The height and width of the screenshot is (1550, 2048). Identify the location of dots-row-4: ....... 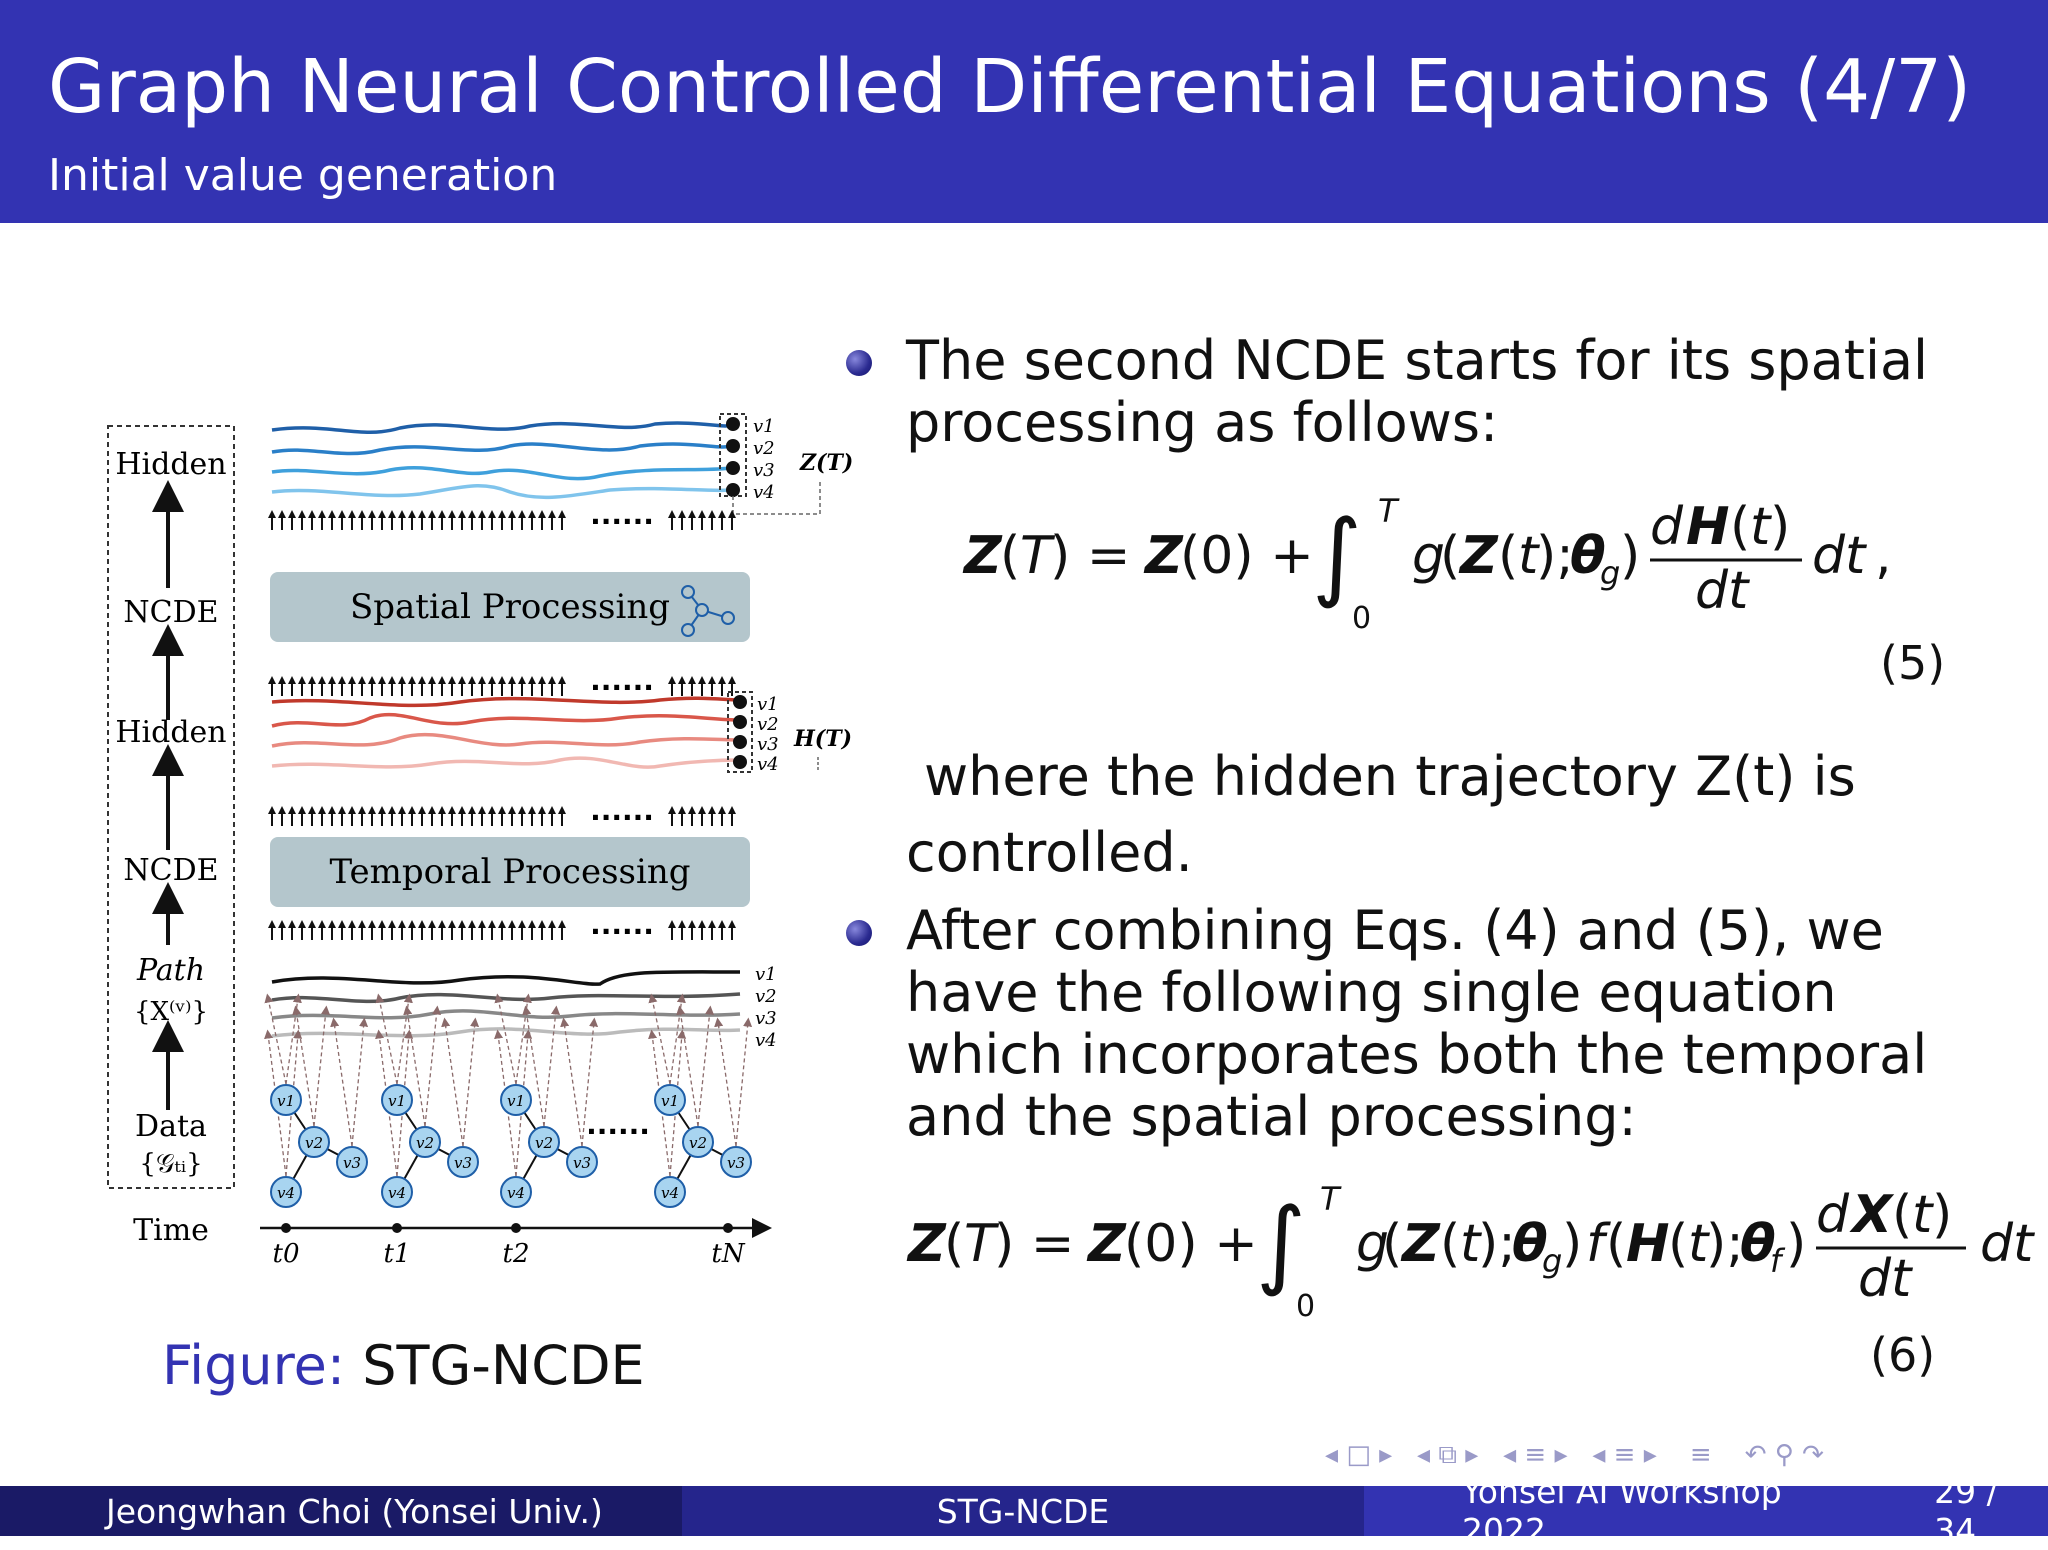
(622, 924).